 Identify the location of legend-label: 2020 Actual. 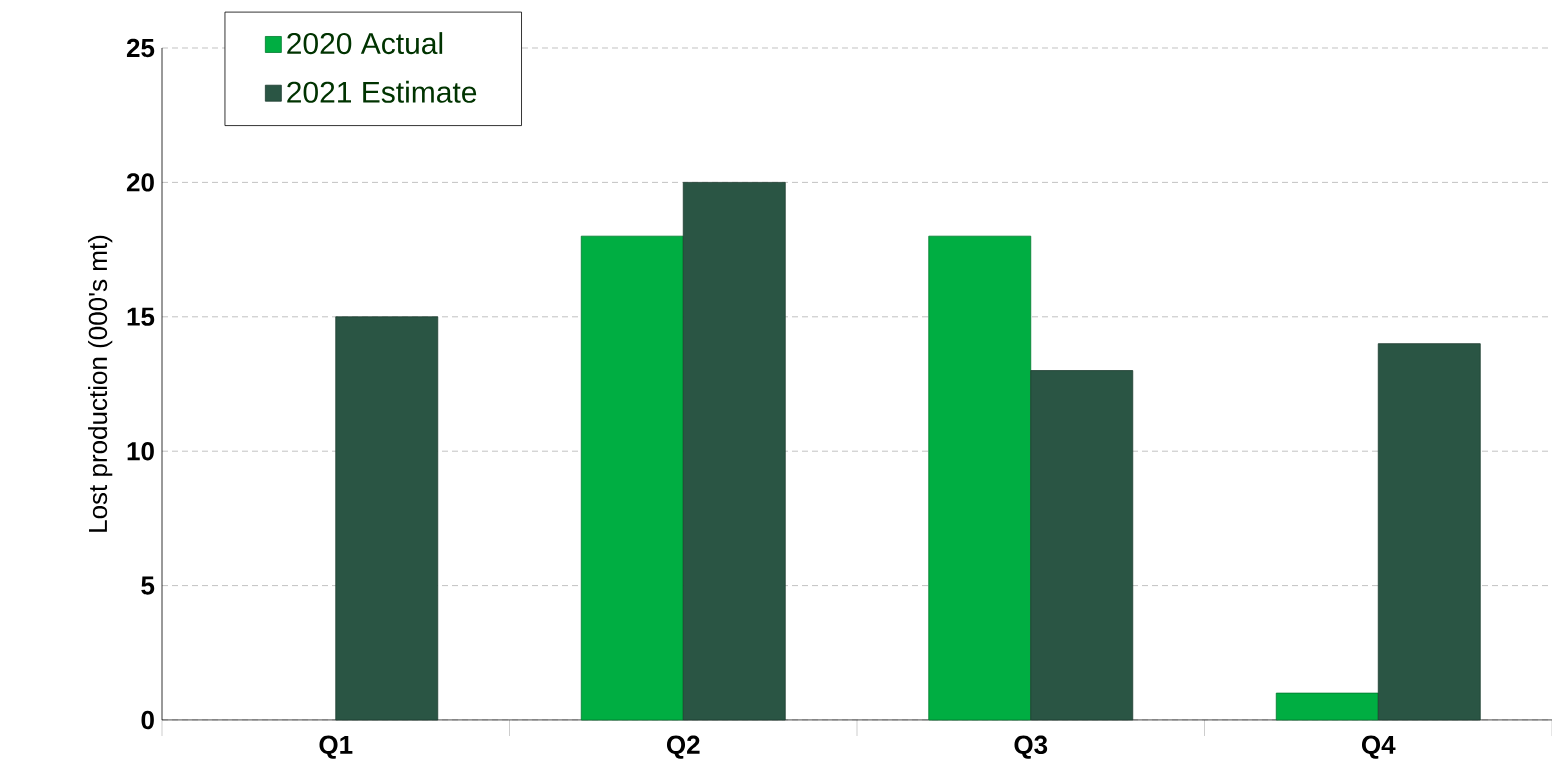
(365, 43).